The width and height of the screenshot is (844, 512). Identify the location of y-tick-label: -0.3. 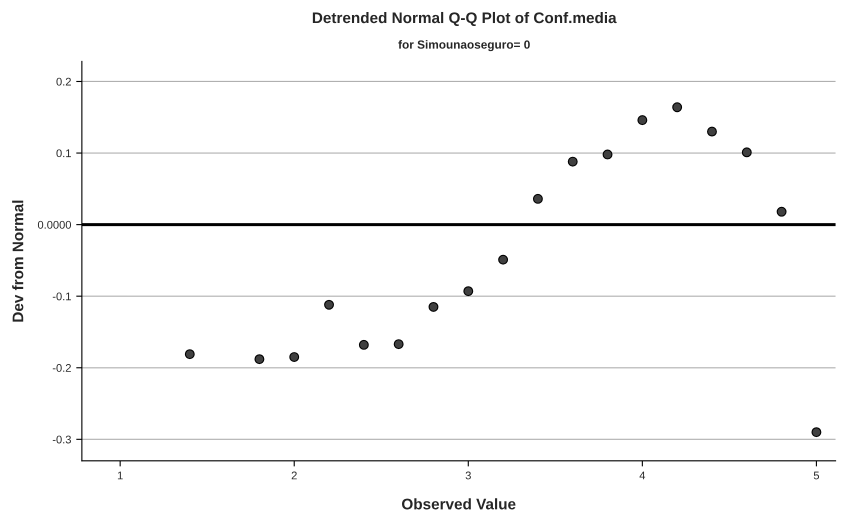
(61, 440).